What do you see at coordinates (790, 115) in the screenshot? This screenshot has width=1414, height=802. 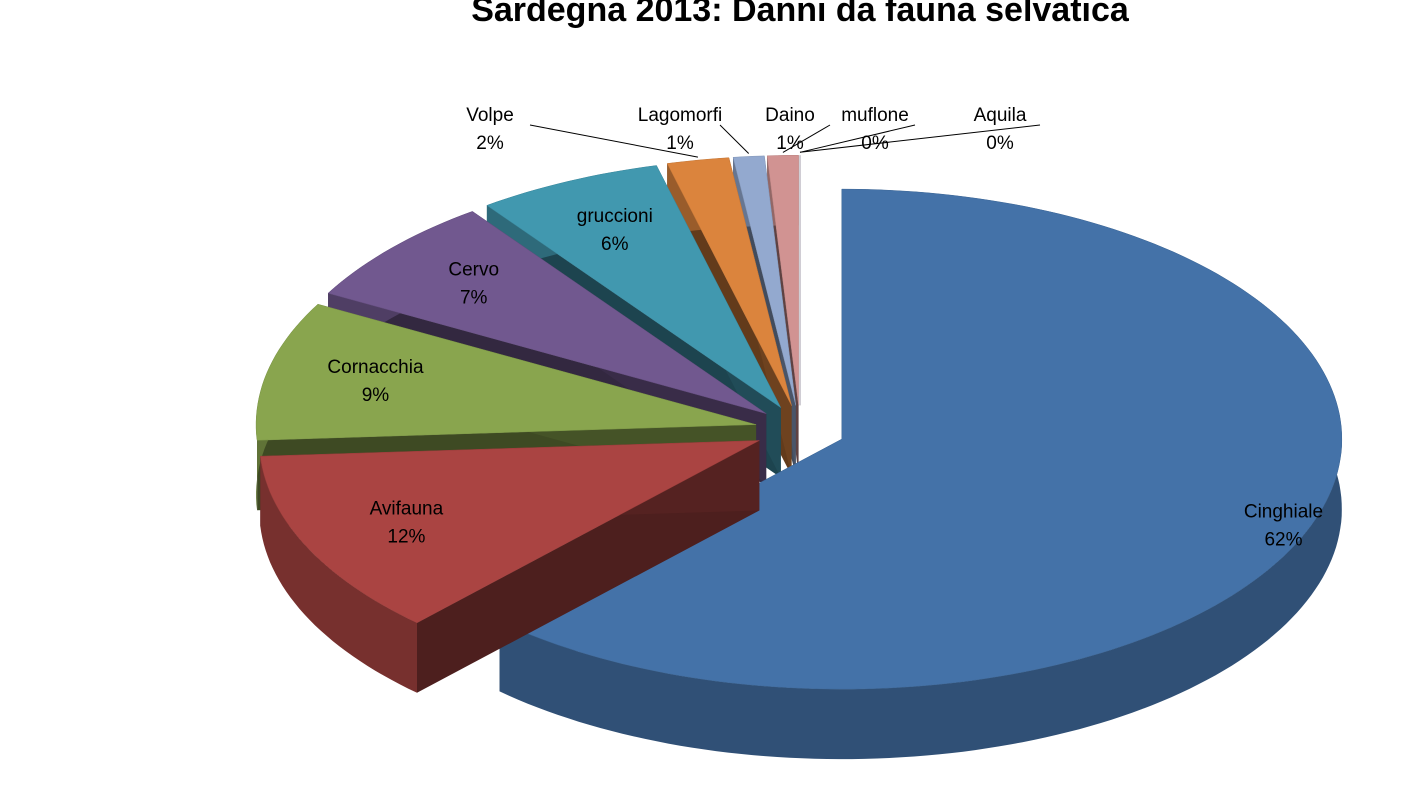 I see `slice-label: Daino` at bounding box center [790, 115].